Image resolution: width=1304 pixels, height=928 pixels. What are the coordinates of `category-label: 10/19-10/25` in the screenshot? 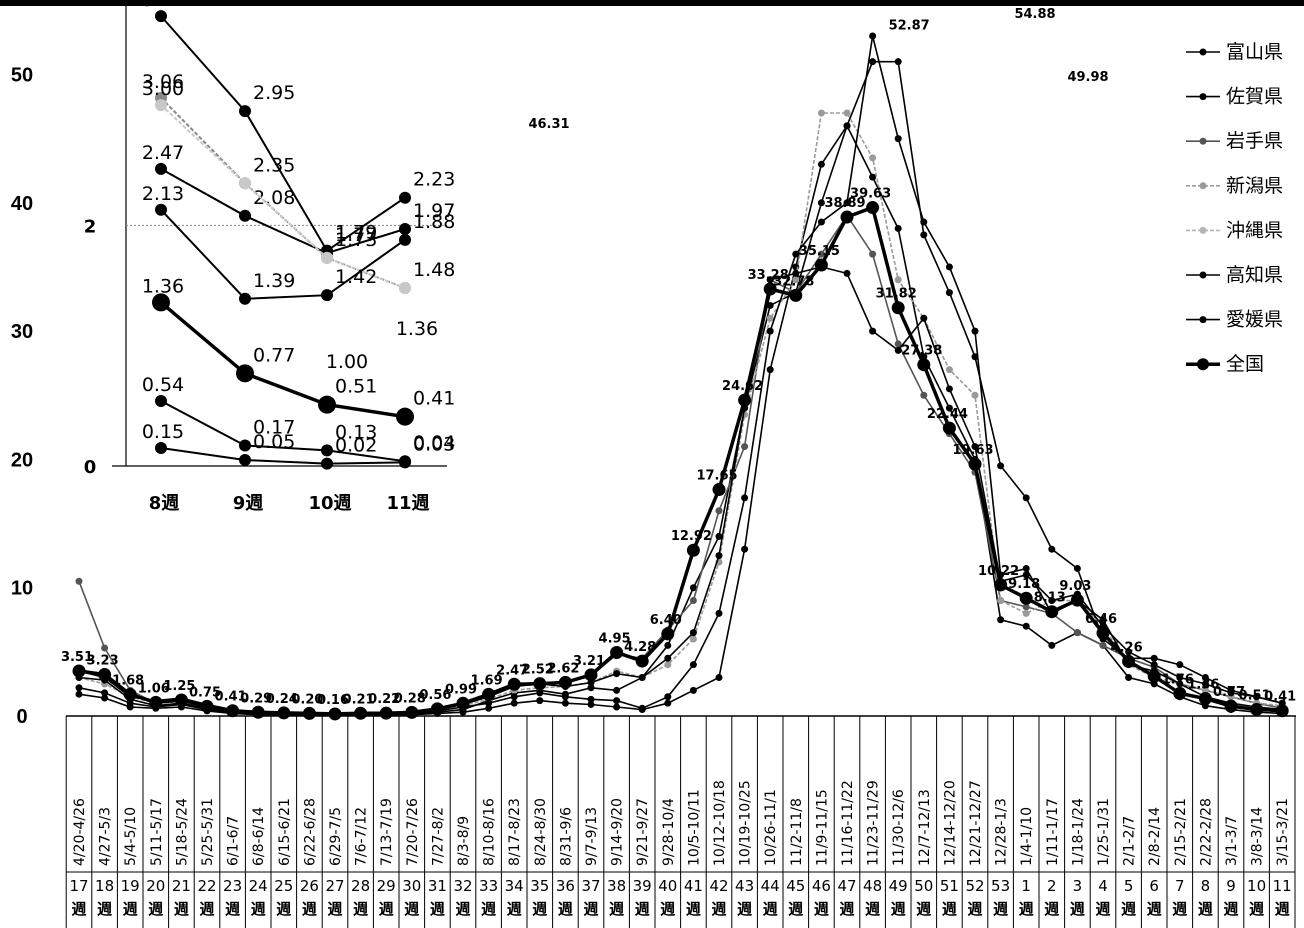 It's located at (746, 823).